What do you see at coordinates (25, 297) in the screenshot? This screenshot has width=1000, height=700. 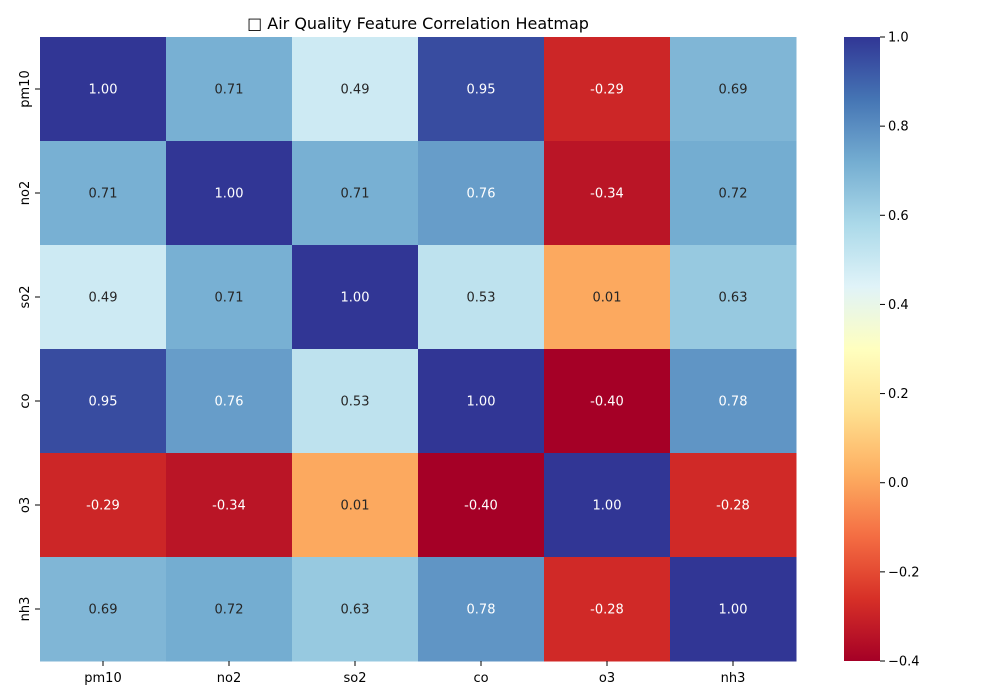 I see `y-tick-label: so2` at bounding box center [25, 297].